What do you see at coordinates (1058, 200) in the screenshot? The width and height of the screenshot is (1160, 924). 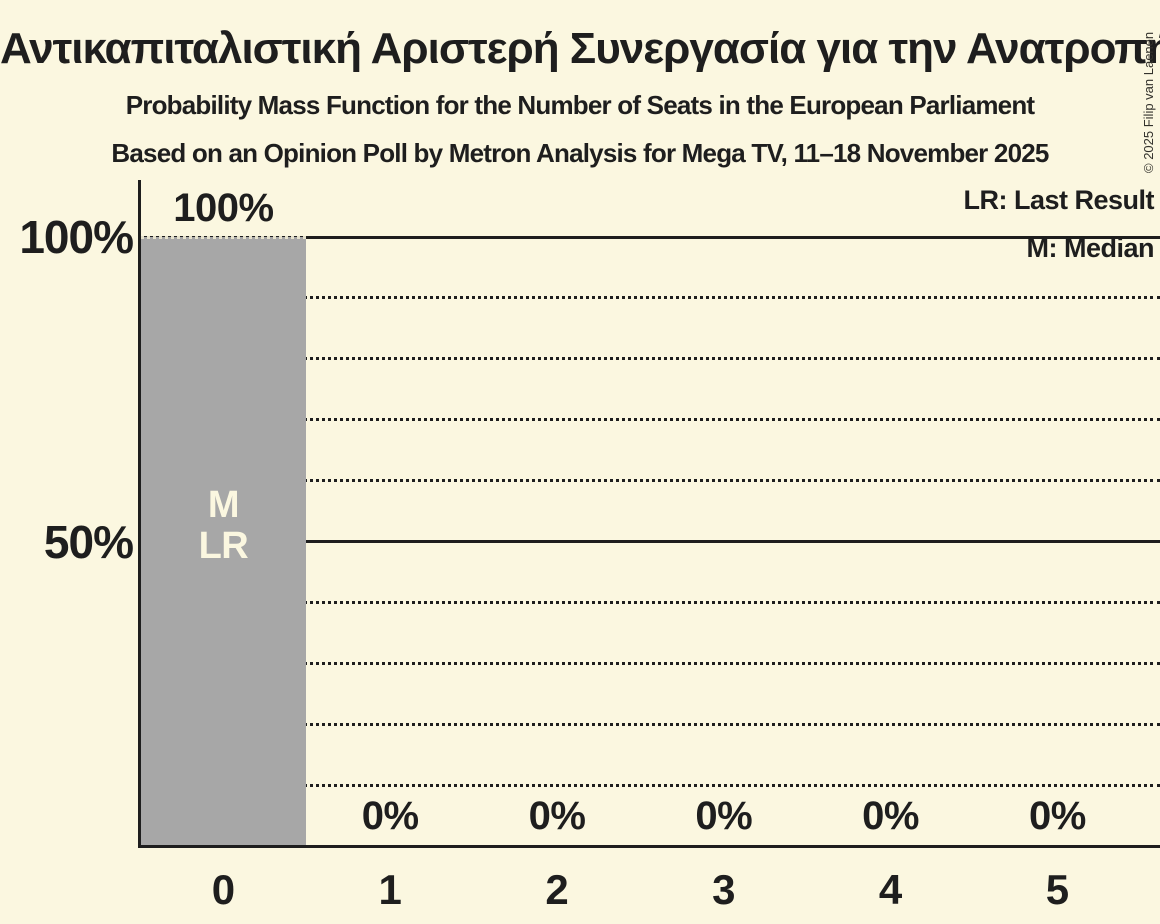 I see `legend-entry-last-result: LR: Last Result` at bounding box center [1058, 200].